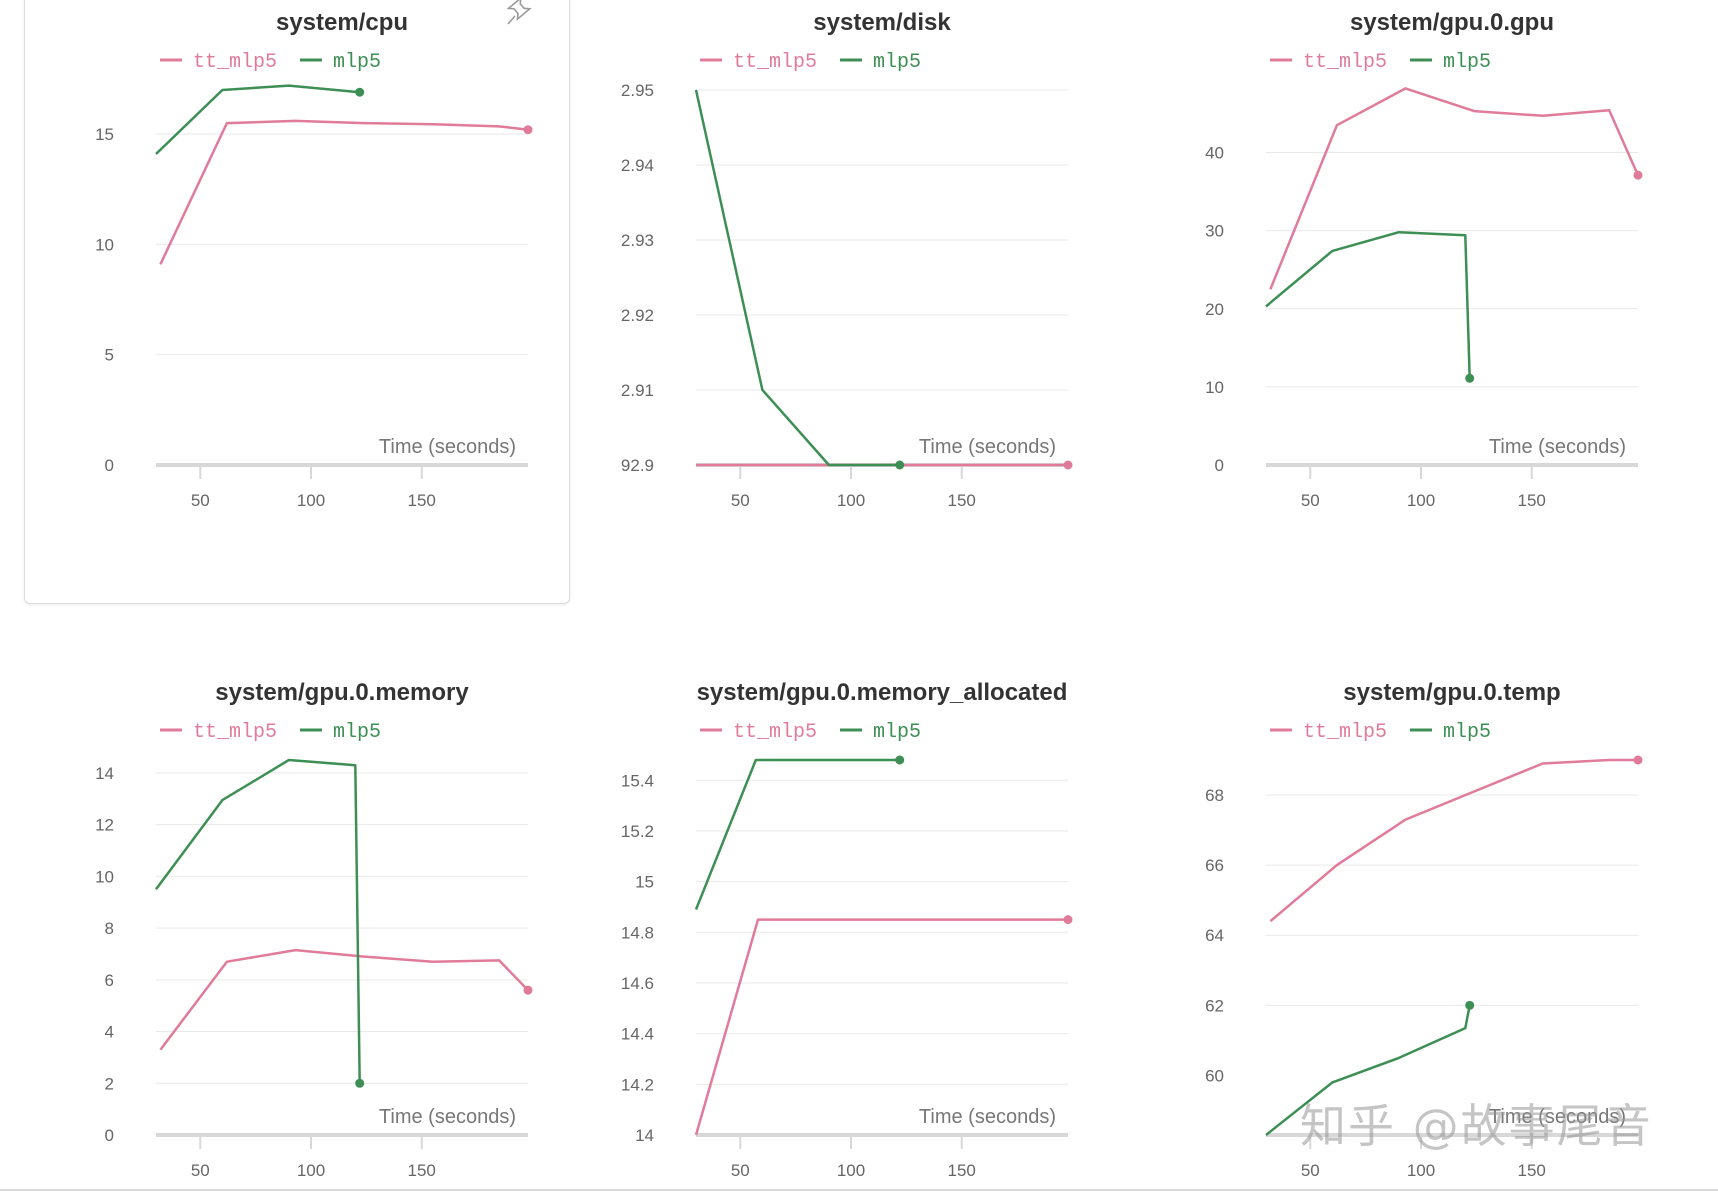 Image resolution: width=1718 pixels, height=1191 pixels. What do you see at coordinates (637, 165) in the screenshot?
I see `y-tick-label: 92.94` at bounding box center [637, 165].